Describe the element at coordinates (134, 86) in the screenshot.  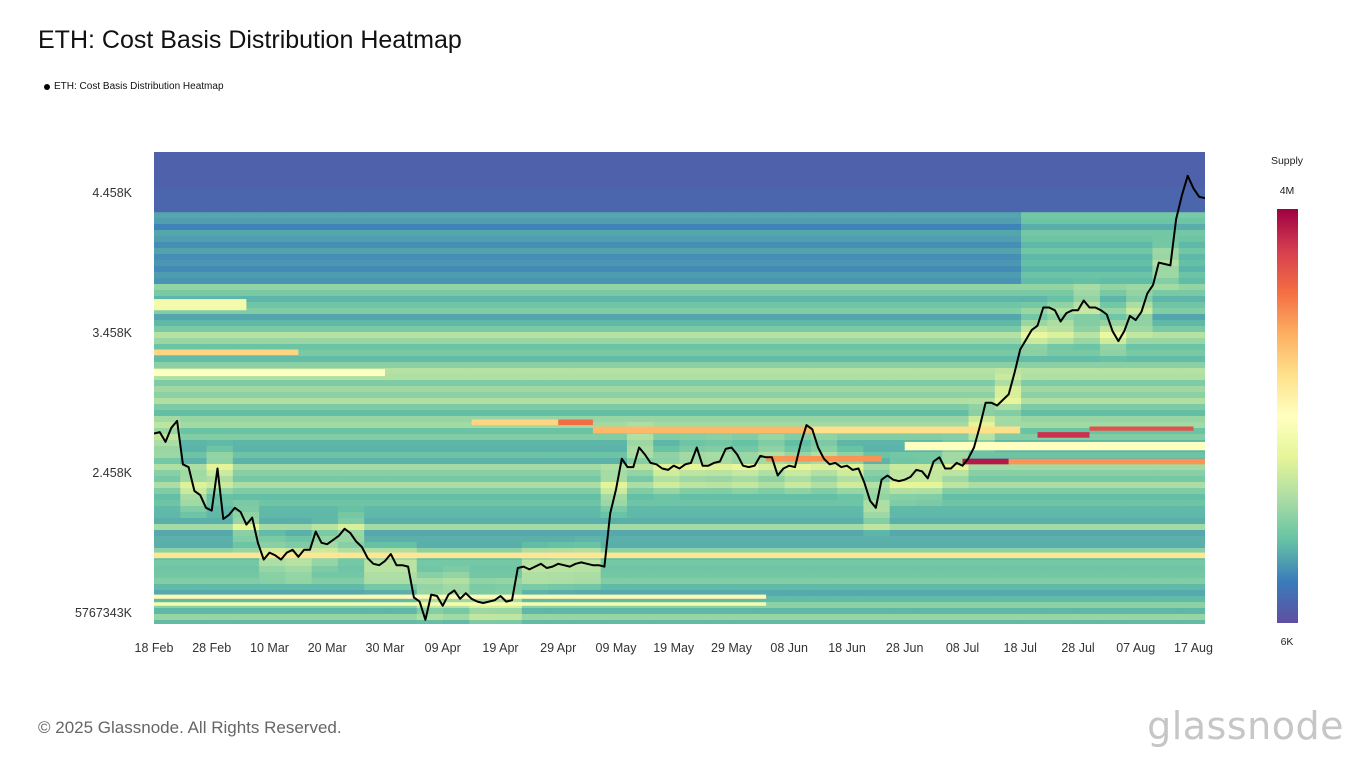
I see `legend: ETH: Cost Basis Distribution Heatmap` at that location.